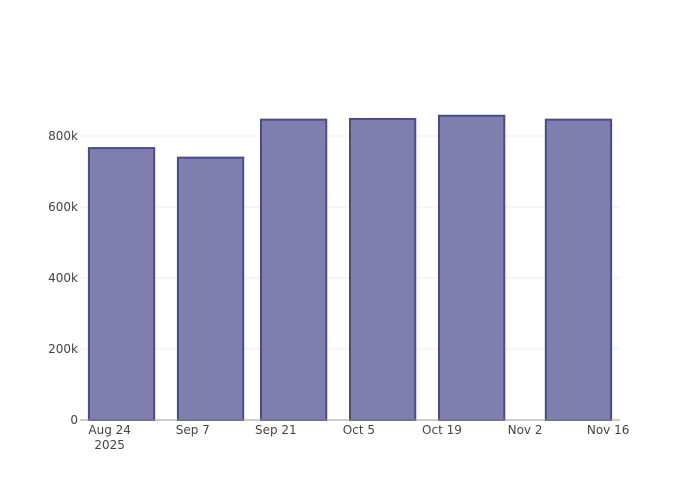  What do you see at coordinates (74, 420) in the screenshot?
I see `y-tick-label: 0` at bounding box center [74, 420].